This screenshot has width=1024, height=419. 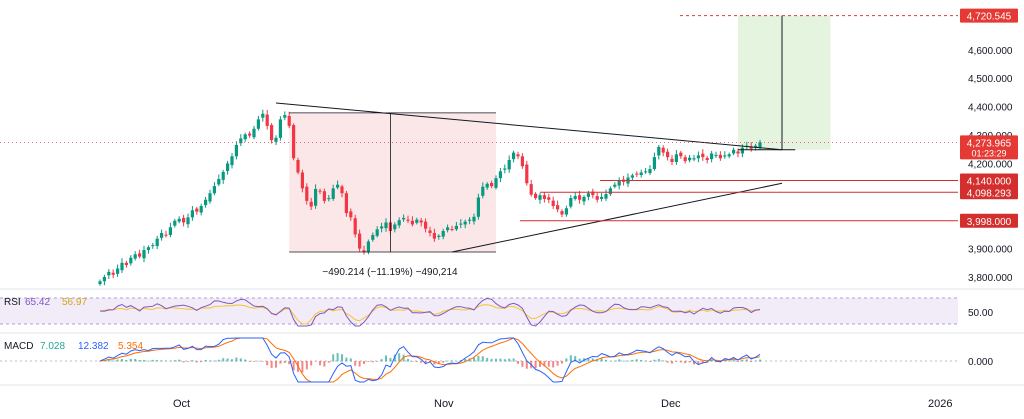 I want to click on price-tick-label: 3,900.000, so click(x=990, y=250).